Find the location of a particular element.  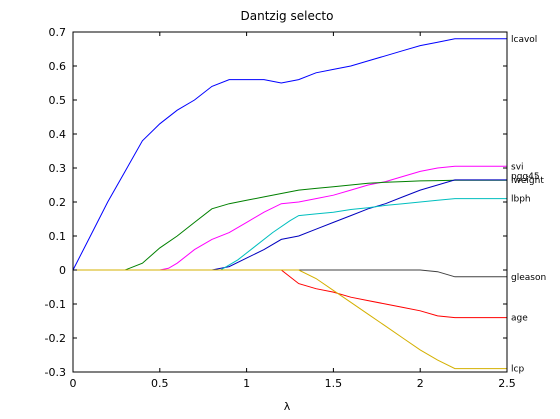

series-end-label: lweight is located at coordinates (527, 181).